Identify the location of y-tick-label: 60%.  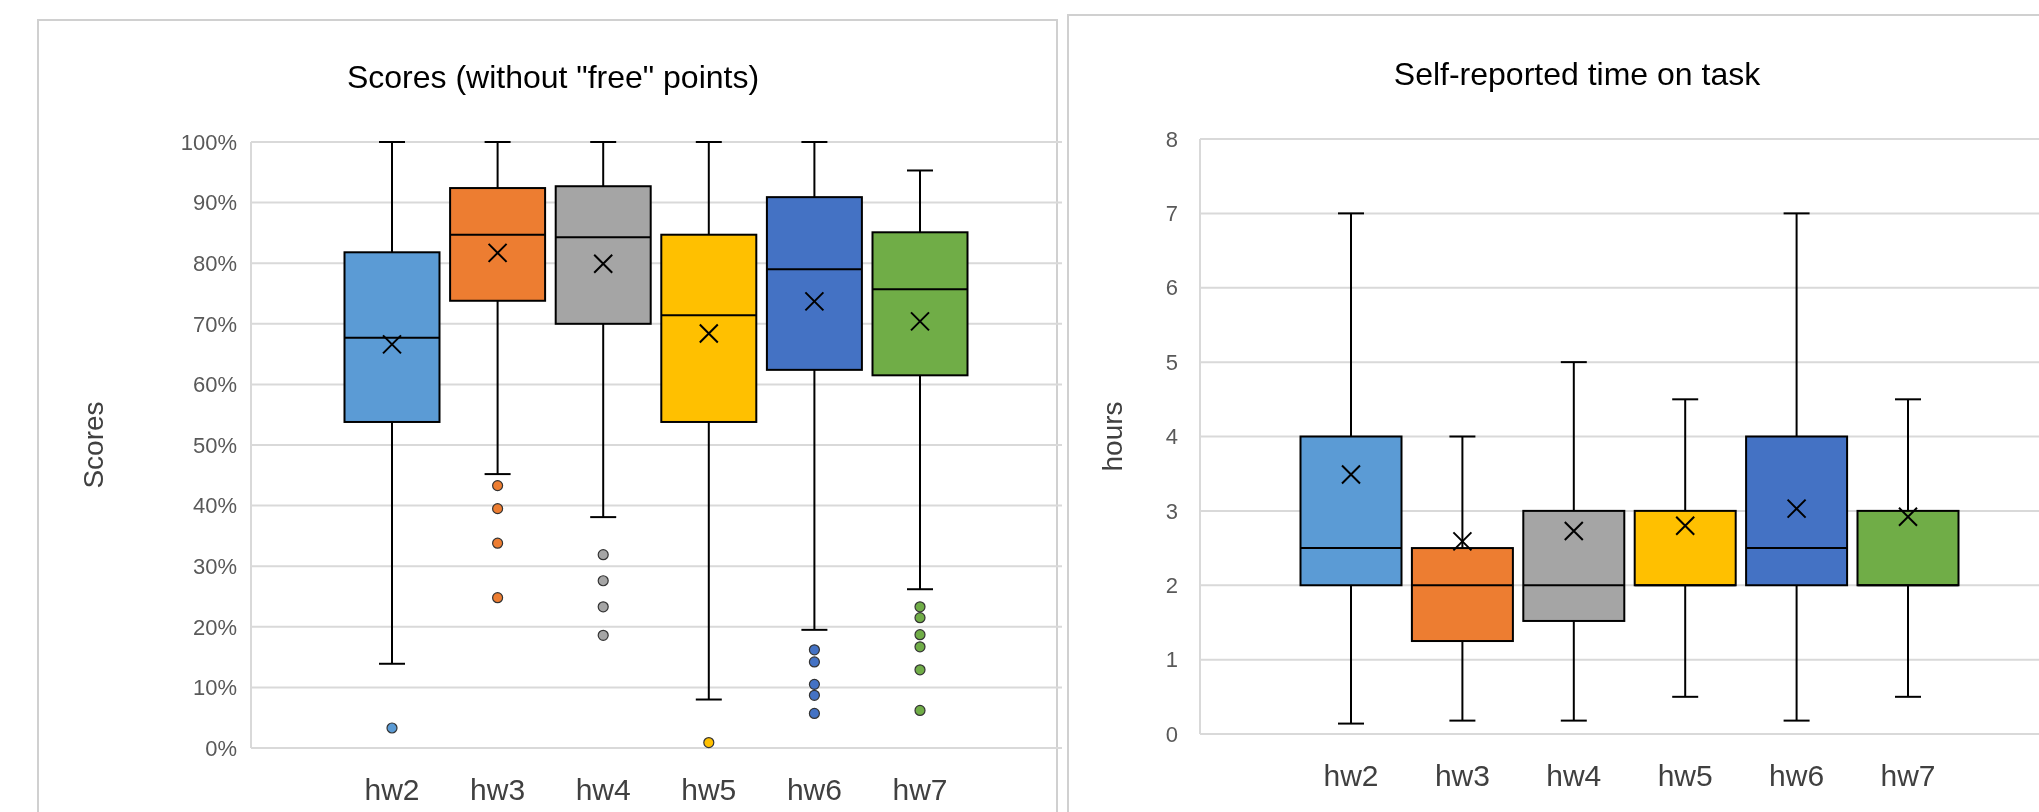
(214, 385).